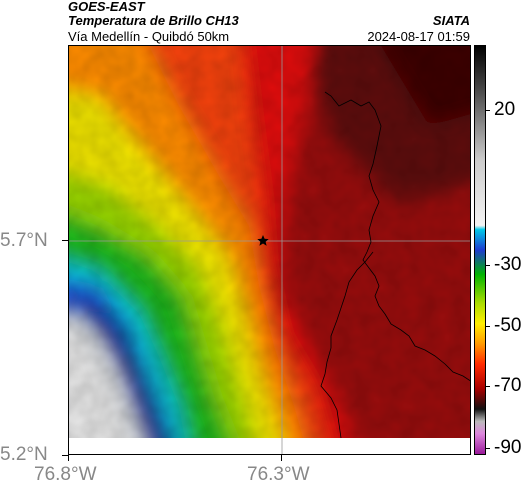 The image size is (526, 491). What do you see at coordinates (508, 325) in the screenshot?
I see `colorbar-tick-label: -50` at bounding box center [508, 325].